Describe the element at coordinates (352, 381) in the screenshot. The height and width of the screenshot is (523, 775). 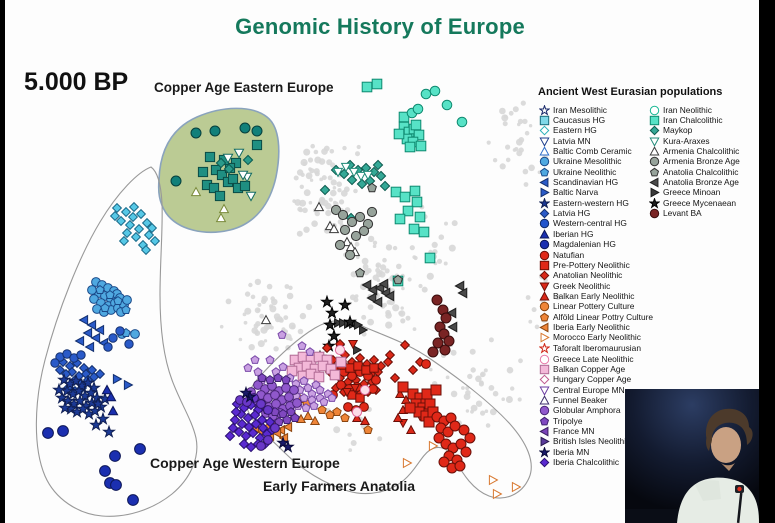
I see `series-pink-circles-open` at that location.